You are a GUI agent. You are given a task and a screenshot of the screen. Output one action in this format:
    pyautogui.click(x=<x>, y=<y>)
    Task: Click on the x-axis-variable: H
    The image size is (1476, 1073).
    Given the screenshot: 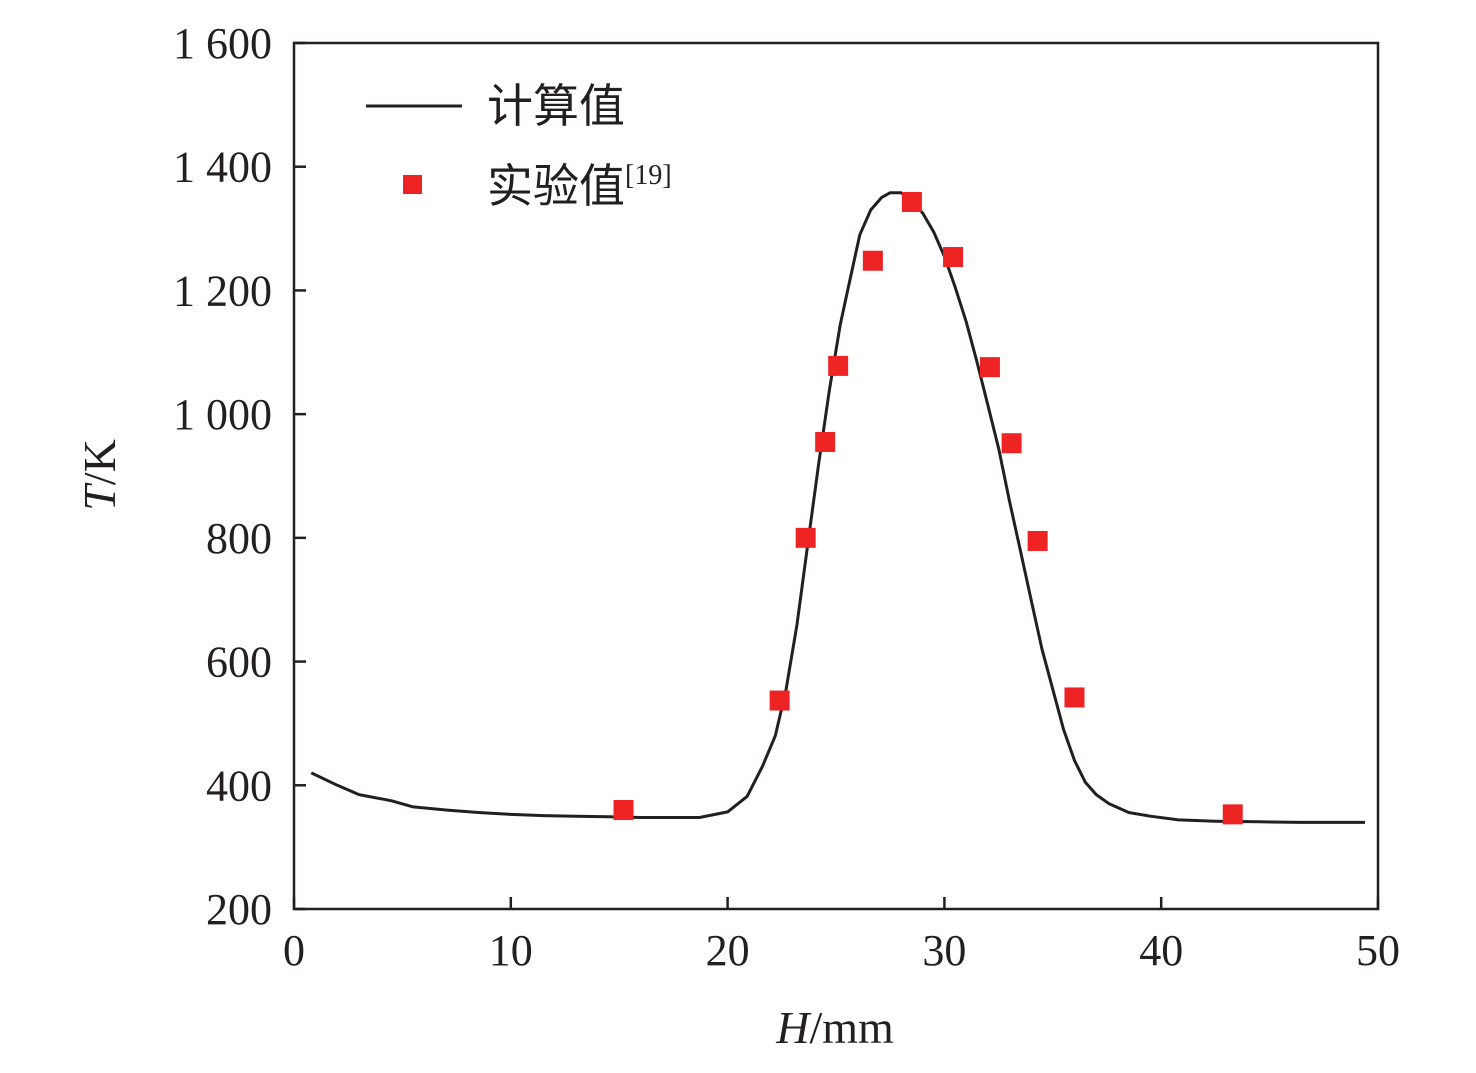 What is the action you would take?
    pyautogui.click(x=793, y=1027)
    